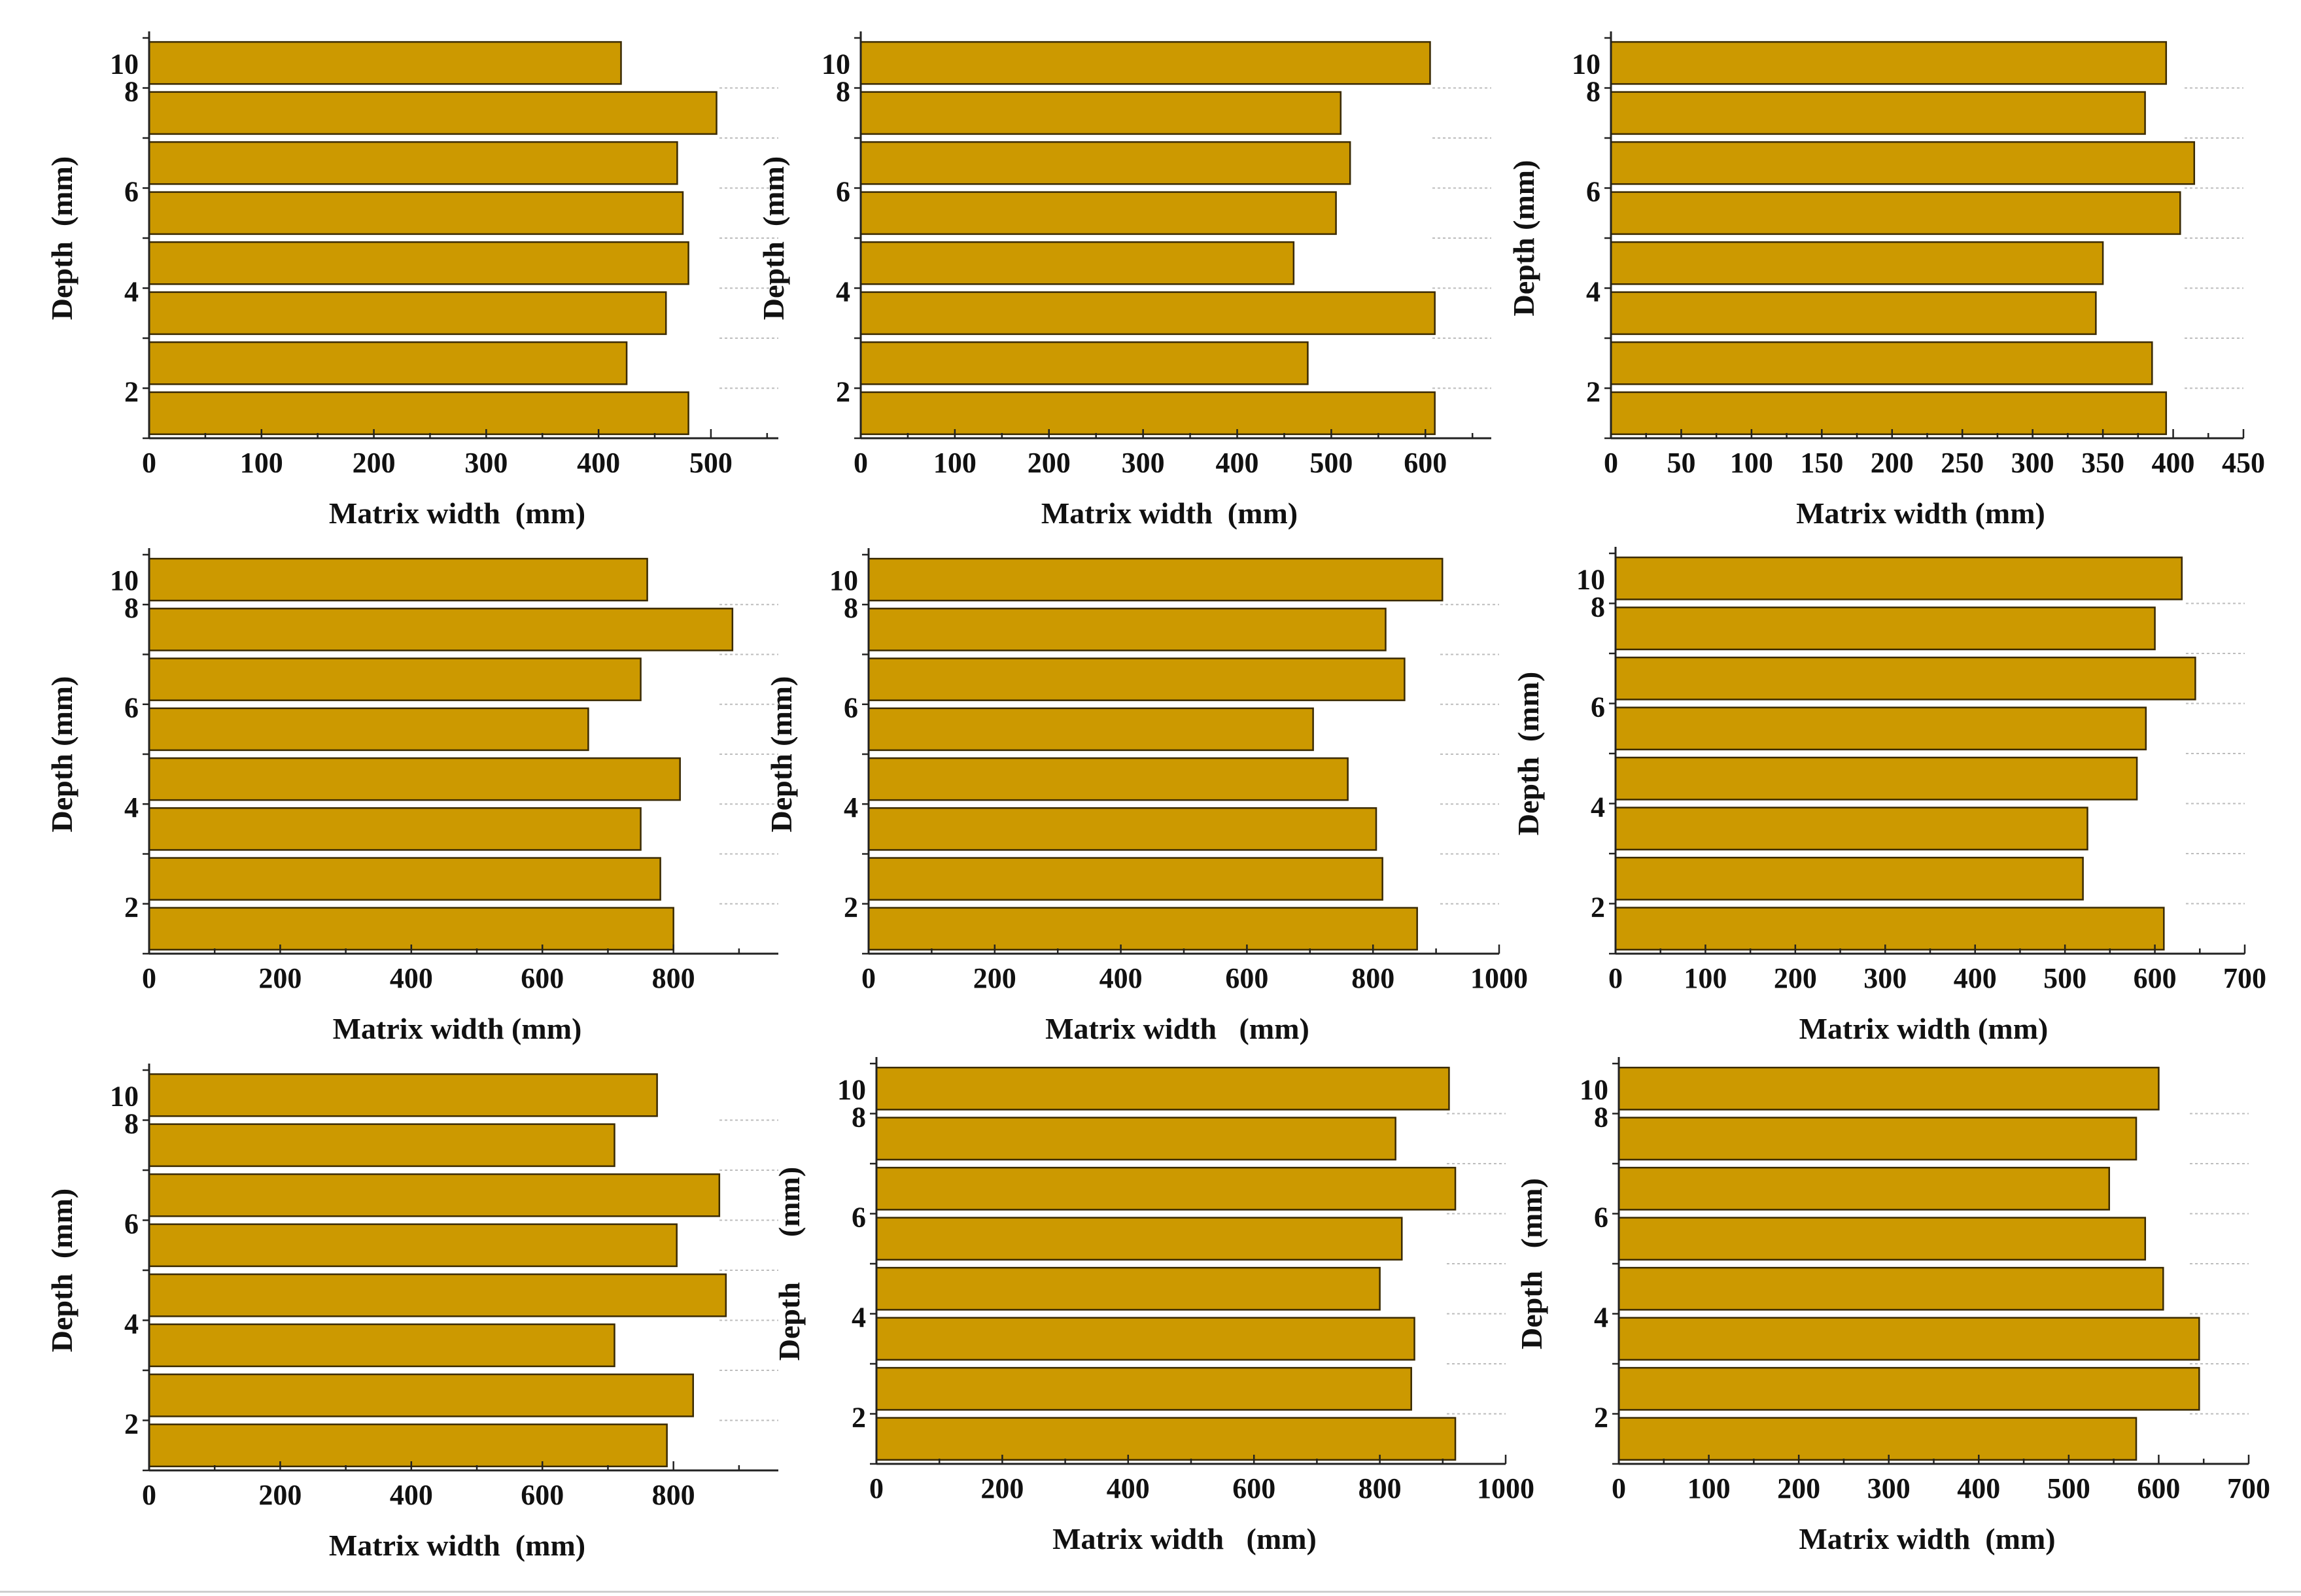  What do you see at coordinates (2244, 978) in the screenshot?
I see `x-tick-label: 700` at bounding box center [2244, 978].